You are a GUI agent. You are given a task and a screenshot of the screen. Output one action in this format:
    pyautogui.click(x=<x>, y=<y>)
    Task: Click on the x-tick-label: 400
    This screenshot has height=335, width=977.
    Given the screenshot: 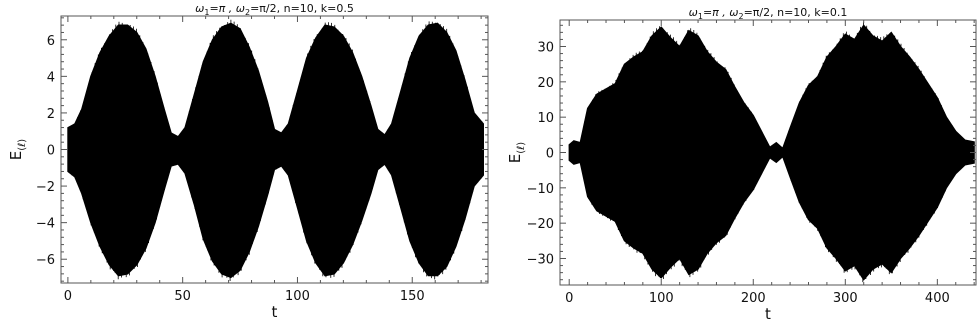 What is the action you would take?
    pyautogui.click(x=937, y=298)
    